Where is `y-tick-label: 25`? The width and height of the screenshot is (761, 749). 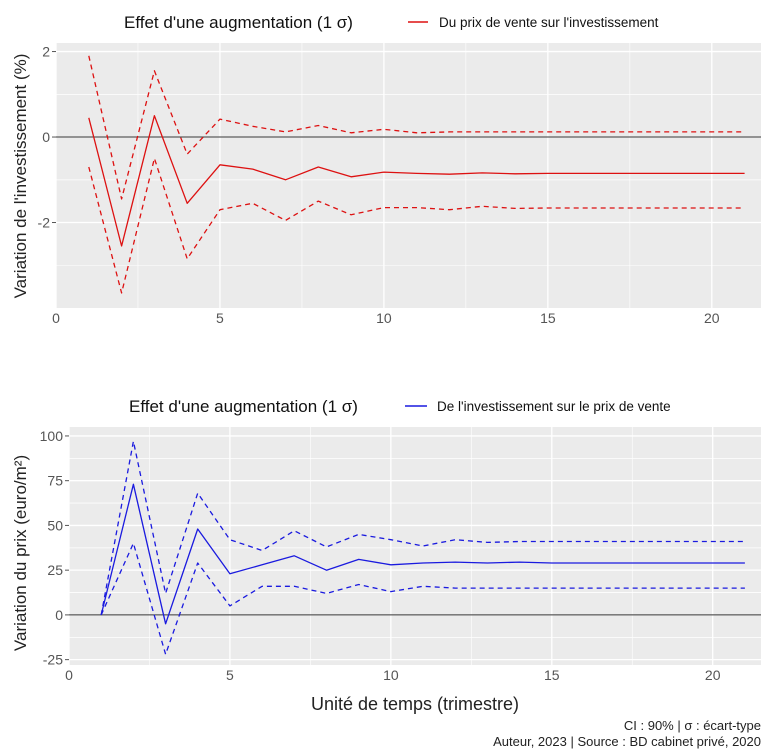
y-tick-label: 25 is located at coordinates (55, 570).